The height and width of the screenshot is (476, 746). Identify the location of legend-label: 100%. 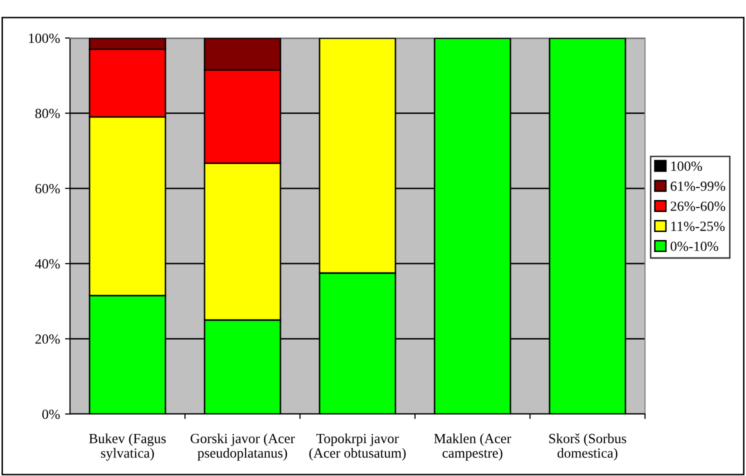
(686, 166).